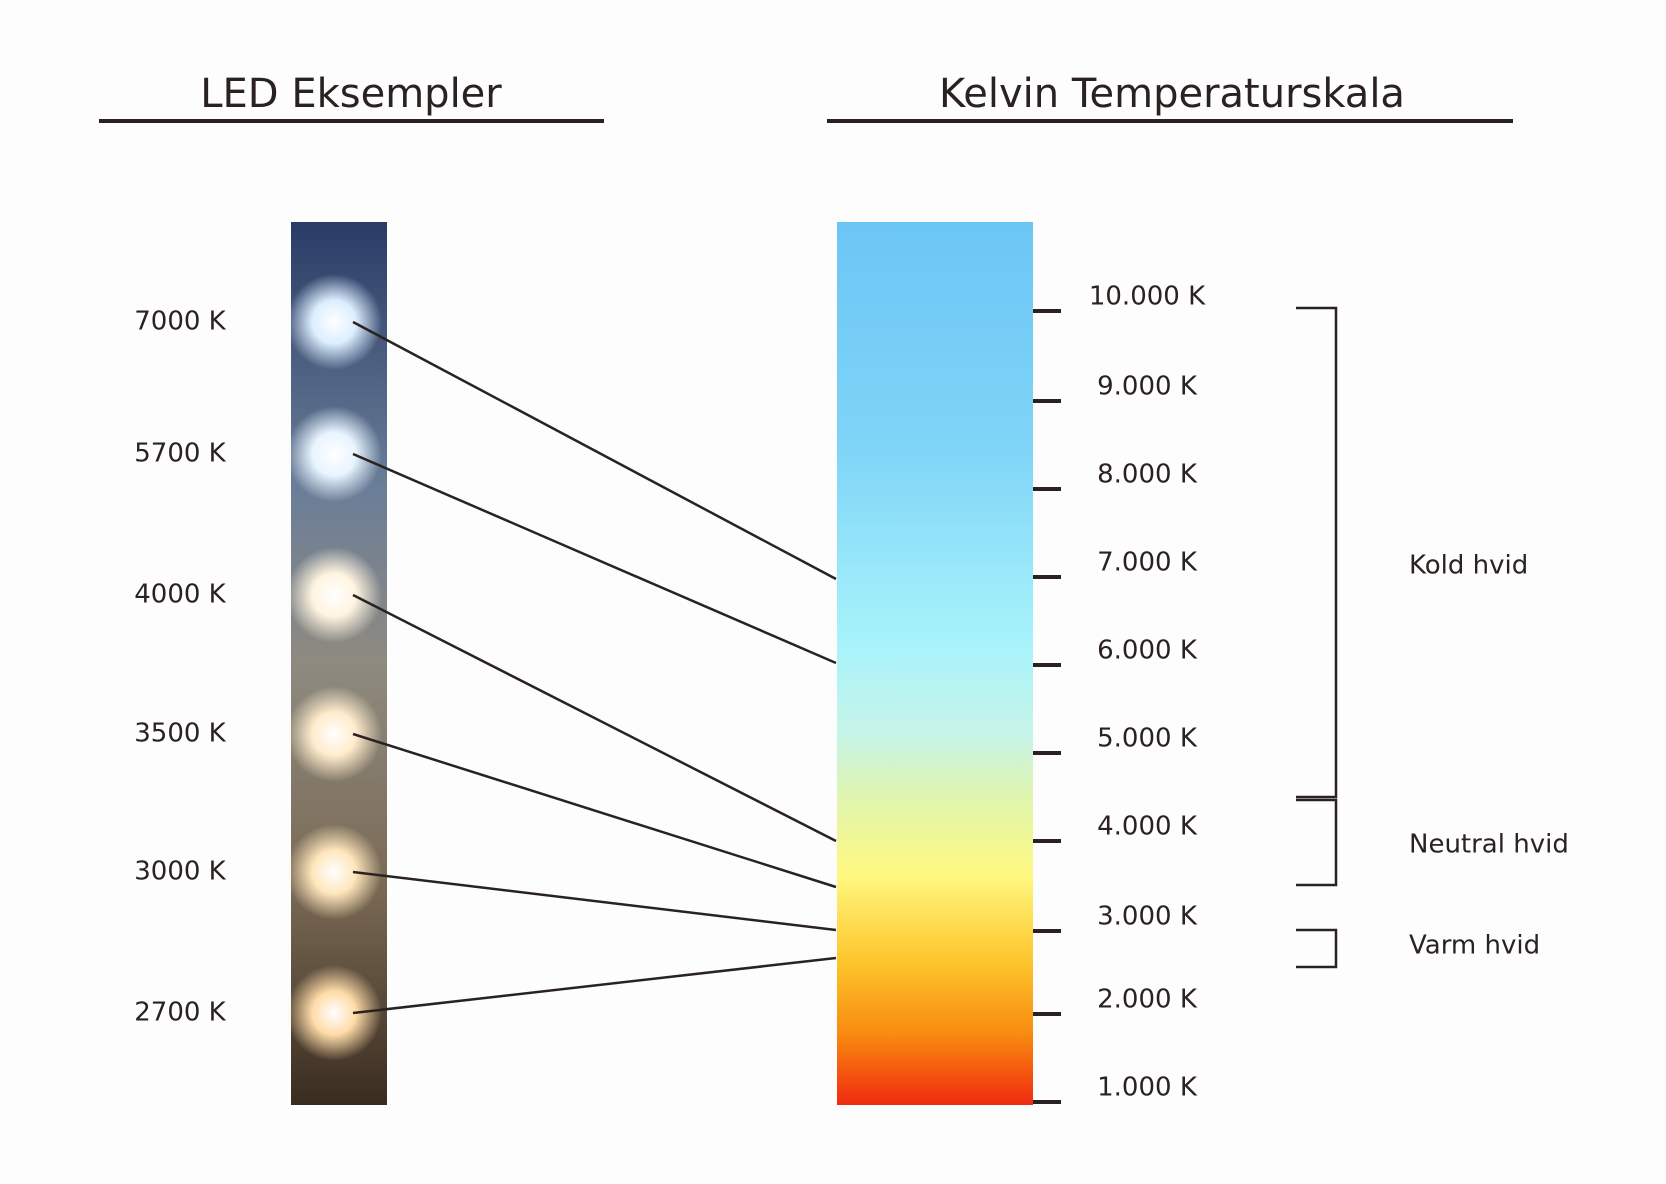 This screenshot has height=1184, width=1666. What do you see at coordinates (180, 1013) in the screenshot?
I see `led-label: 2700 K` at bounding box center [180, 1013].